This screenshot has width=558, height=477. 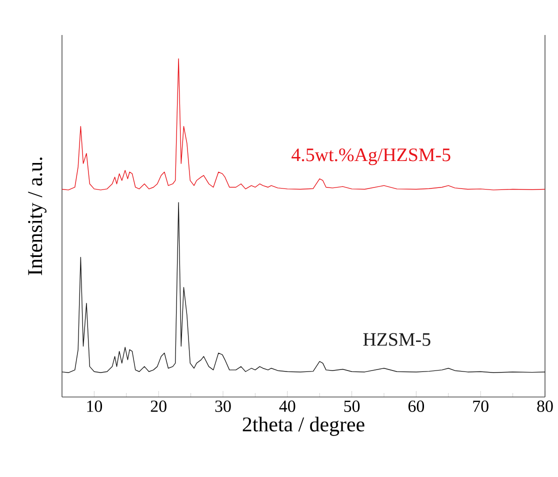 I want to click on series-label: HZSM-5, so click(x=396, y=339).